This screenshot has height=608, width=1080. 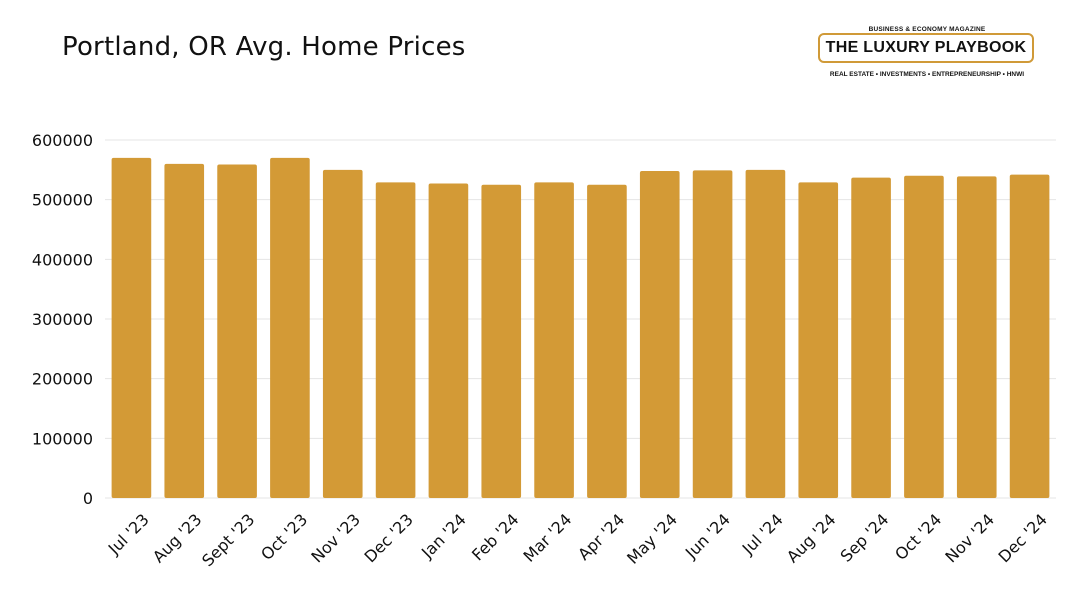 I want to click on chart-title: Portland, OR Avg. Home Prices, so click(x=264, y=47).